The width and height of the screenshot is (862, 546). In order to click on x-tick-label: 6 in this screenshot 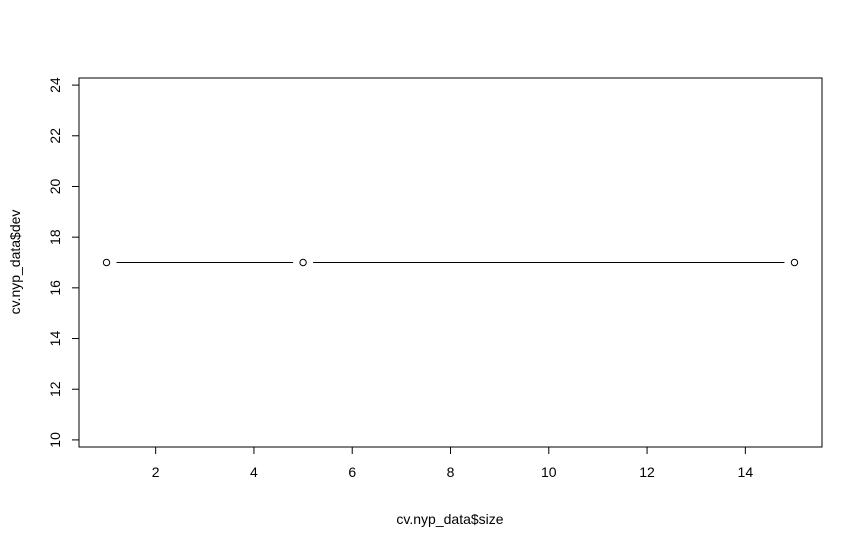, I will do `click(352, 472)`.